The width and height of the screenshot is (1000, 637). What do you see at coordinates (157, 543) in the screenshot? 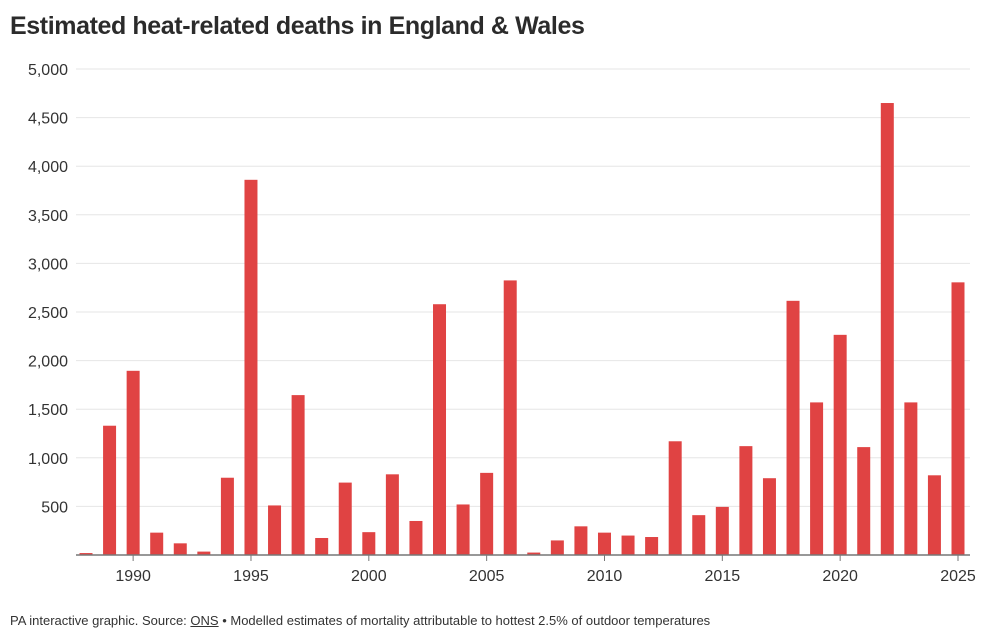
I see `bar-1991` at bounding box center [157, 543].